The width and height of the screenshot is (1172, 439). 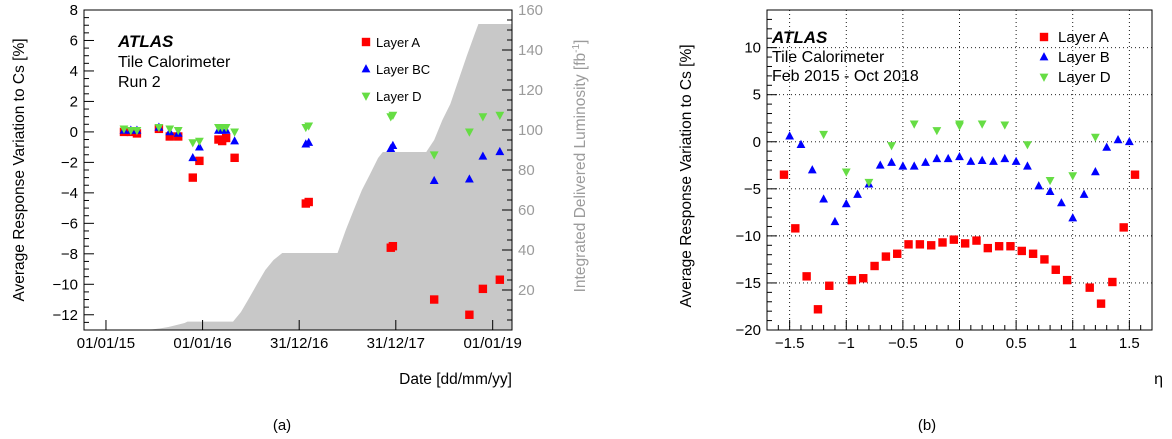 I want to click on y2-tick-label-a: 100, so click(x=530, y=130).